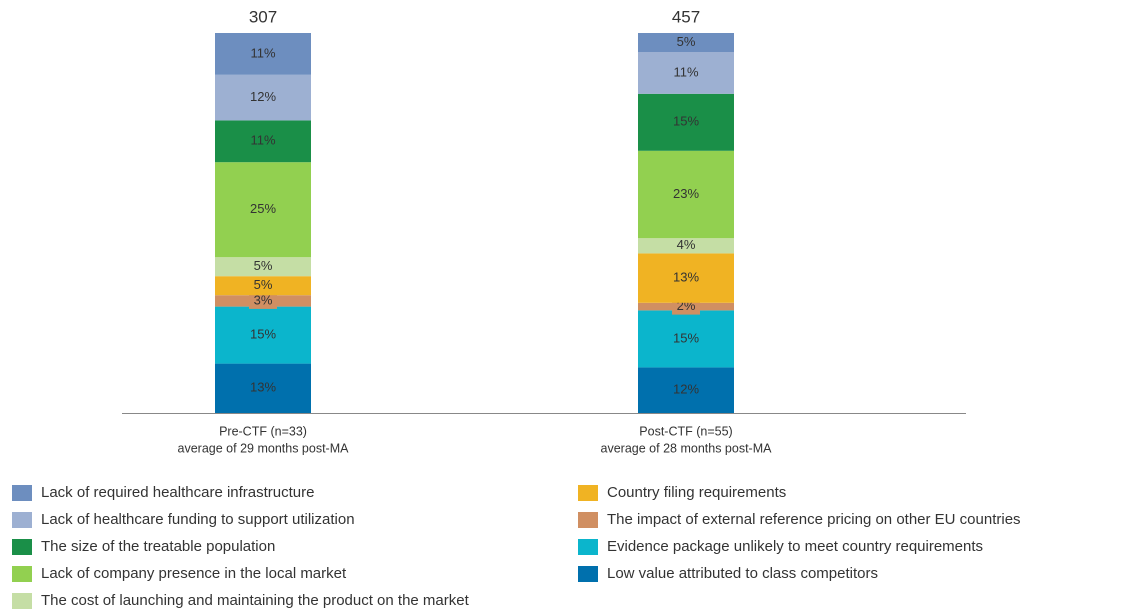 This screenshot has width=1123, height=612. I want to click on x-tick-label: Post-CTF (n=55), so click(685, 431).